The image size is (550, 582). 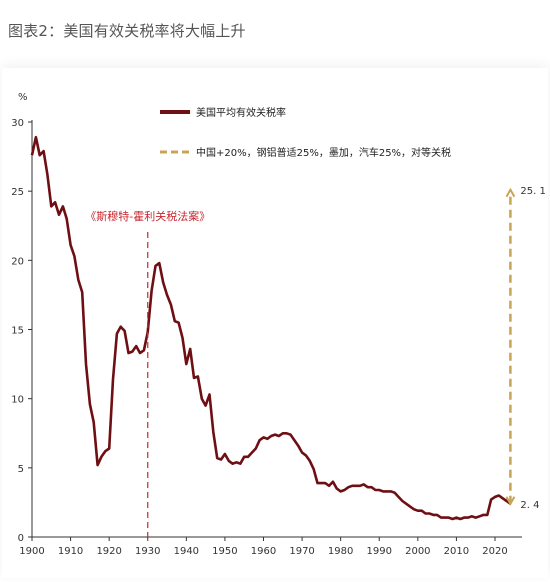 I want to click on y-tick-label: 10, so click(x=17, y=400).